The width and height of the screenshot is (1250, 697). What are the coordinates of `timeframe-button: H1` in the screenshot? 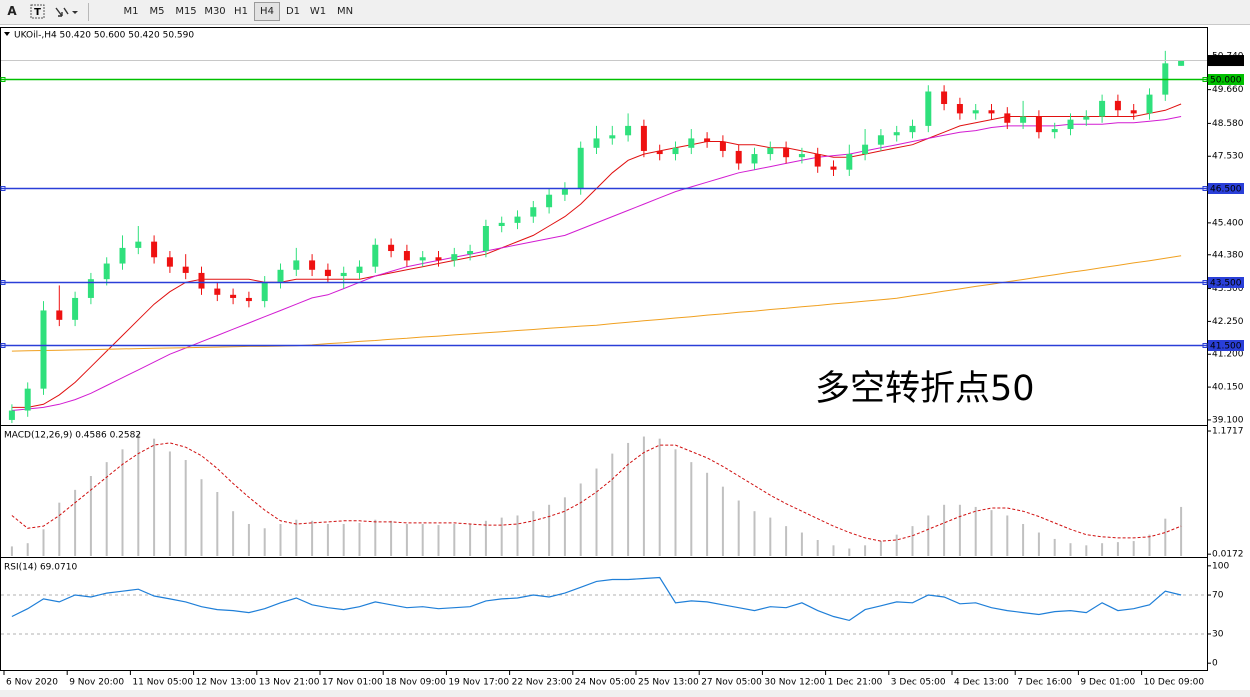 It's located at (241, 11).